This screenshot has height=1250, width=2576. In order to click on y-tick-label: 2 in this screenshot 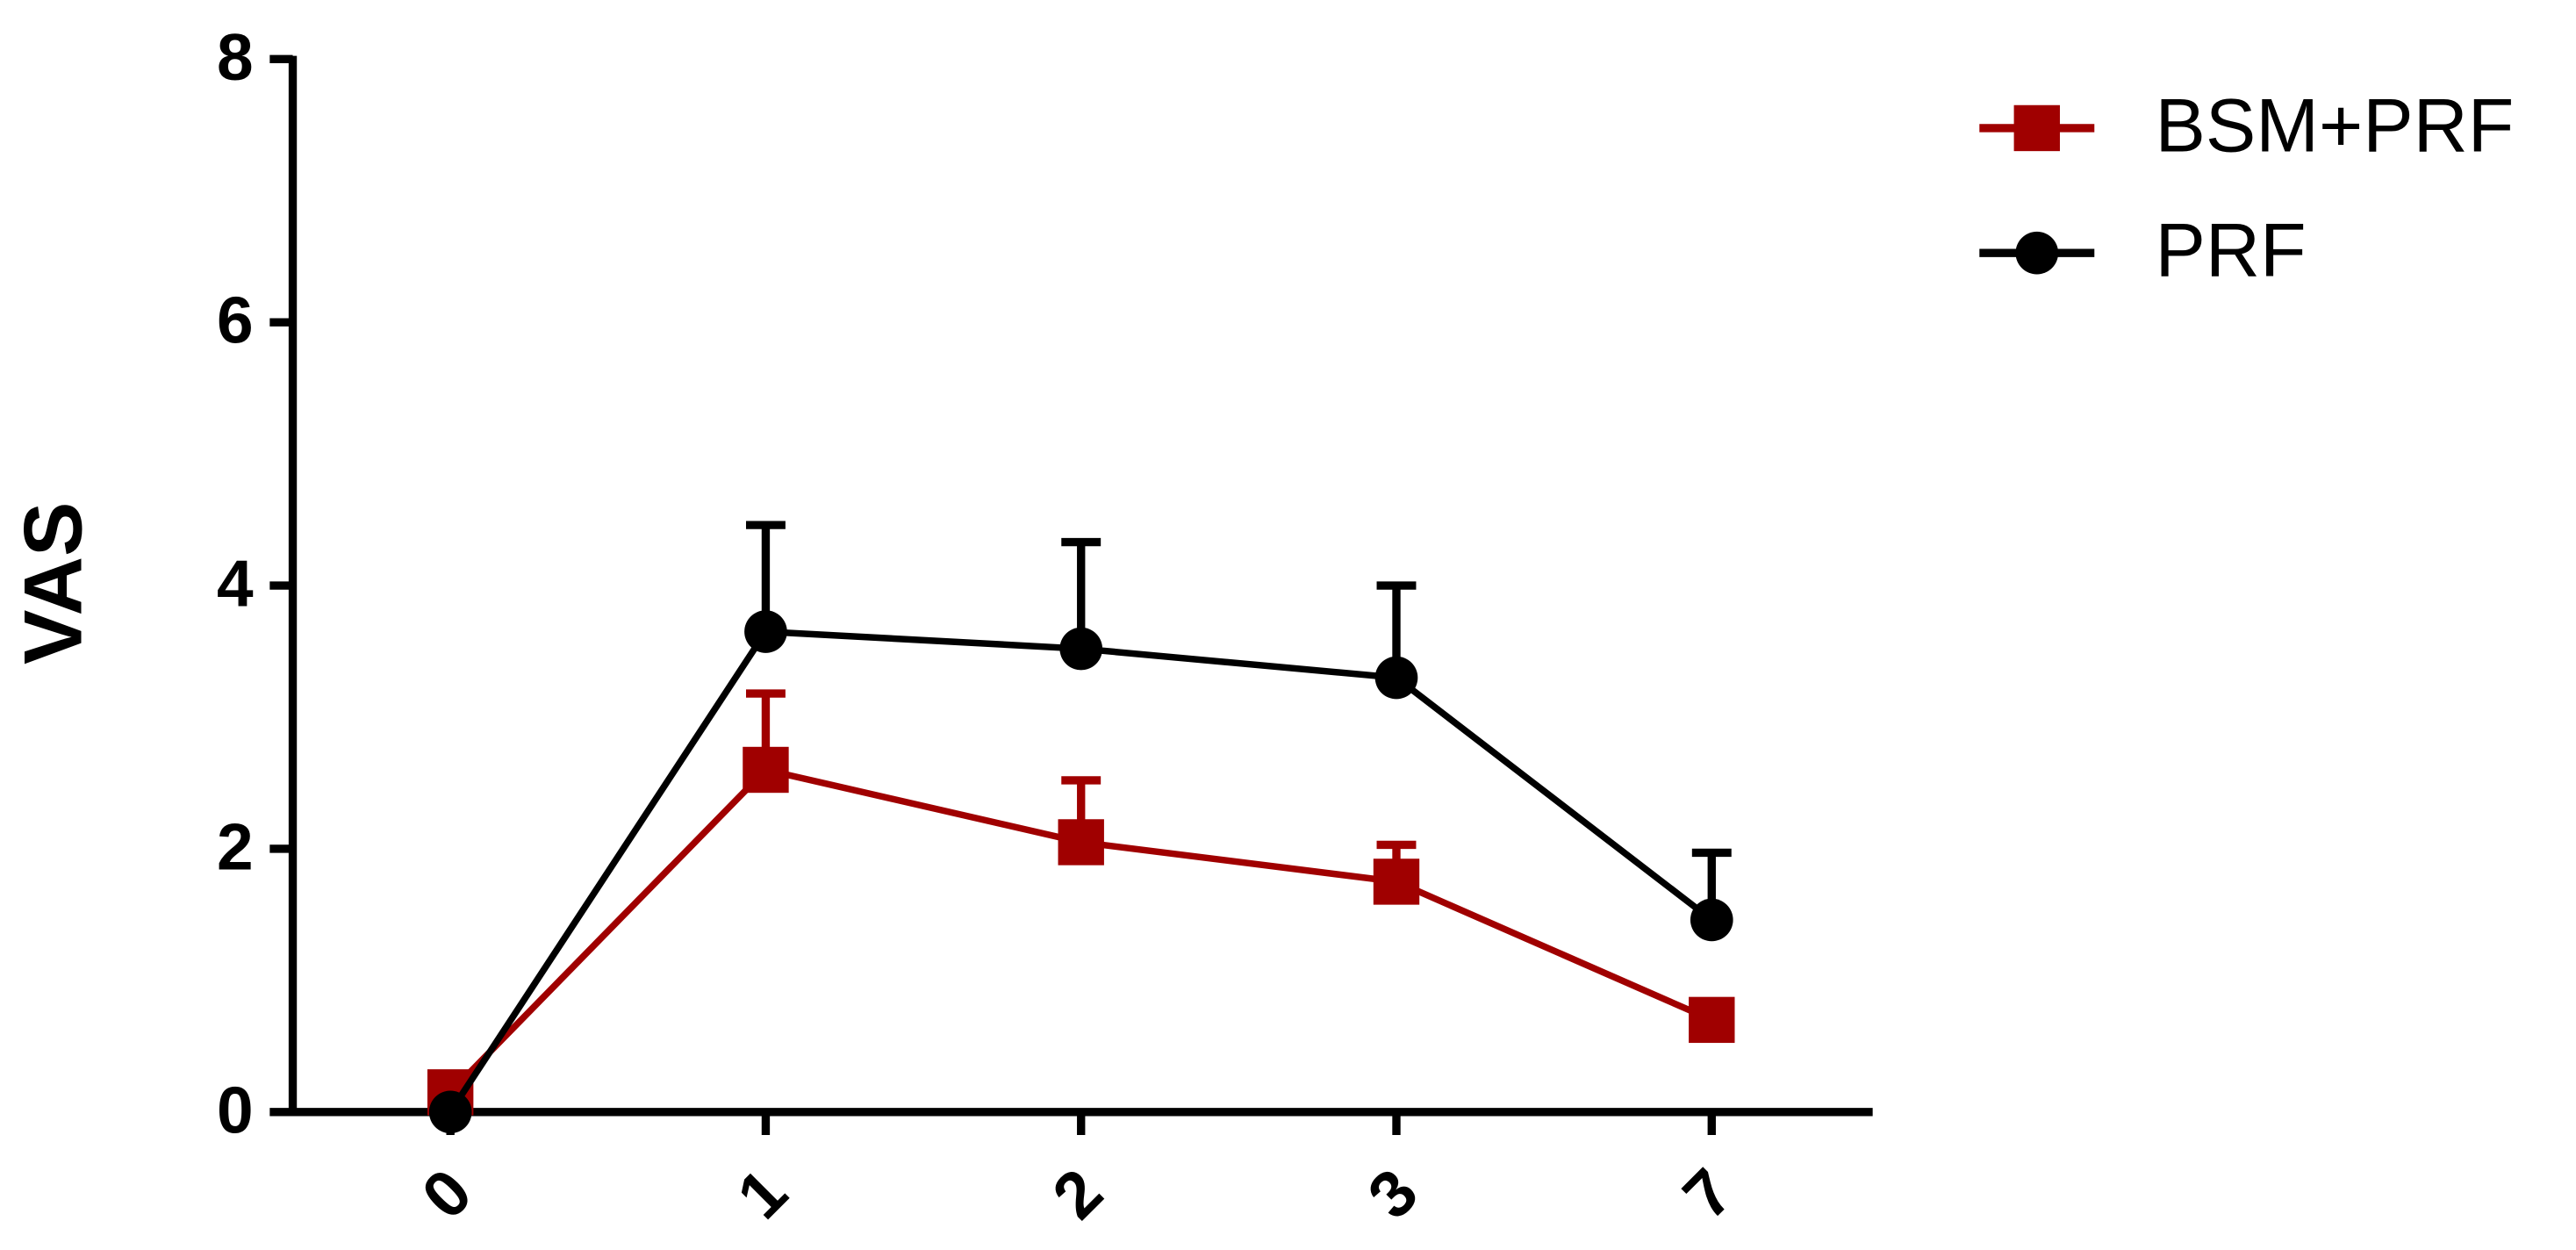, I will do `click(236, 846)`.